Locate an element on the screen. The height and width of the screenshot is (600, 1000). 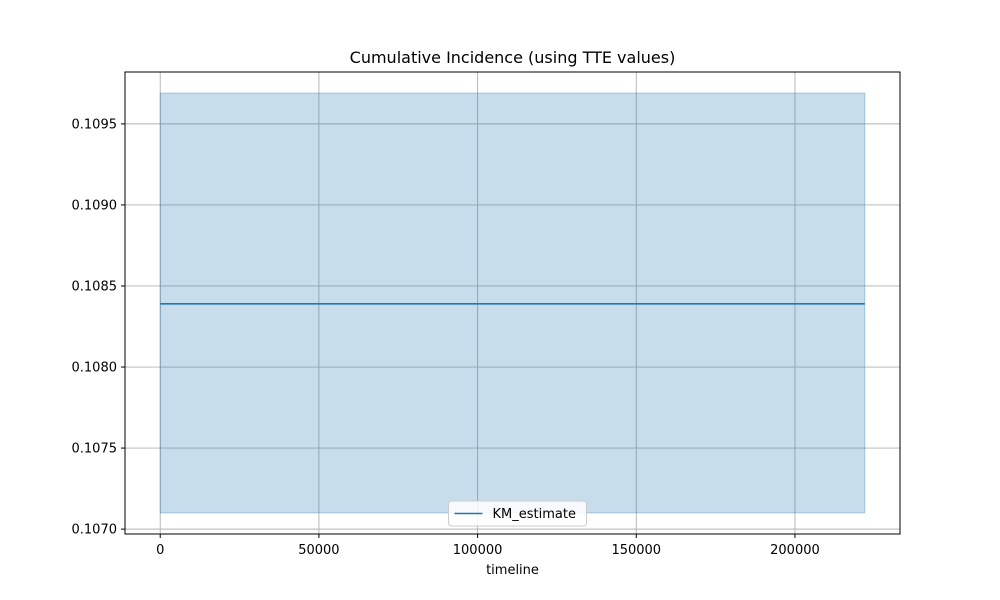
legend-box is located at coordinates (517, 513).